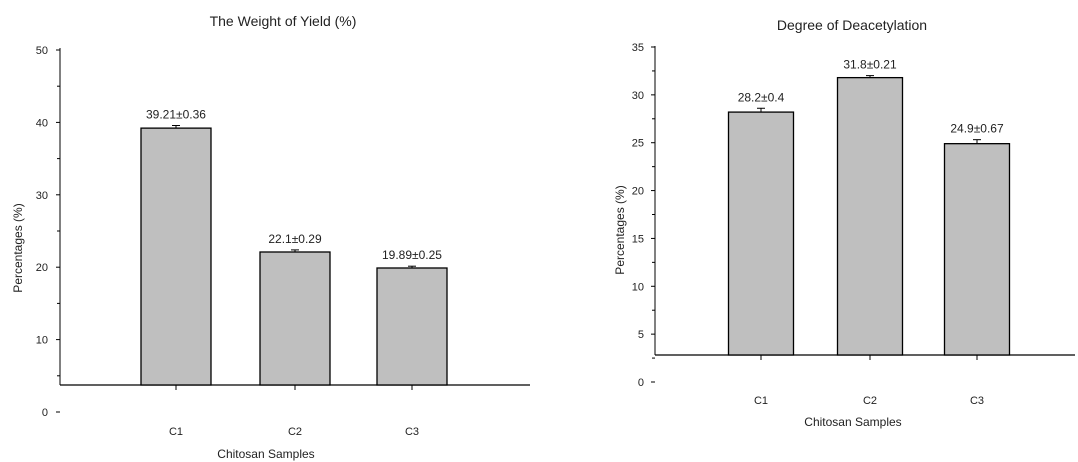 The width and height of the screenshot is (1078, 462). Describe the element at coordinates (638, 144) in the screenshot. I see `y-tick-label: 25` at that location.